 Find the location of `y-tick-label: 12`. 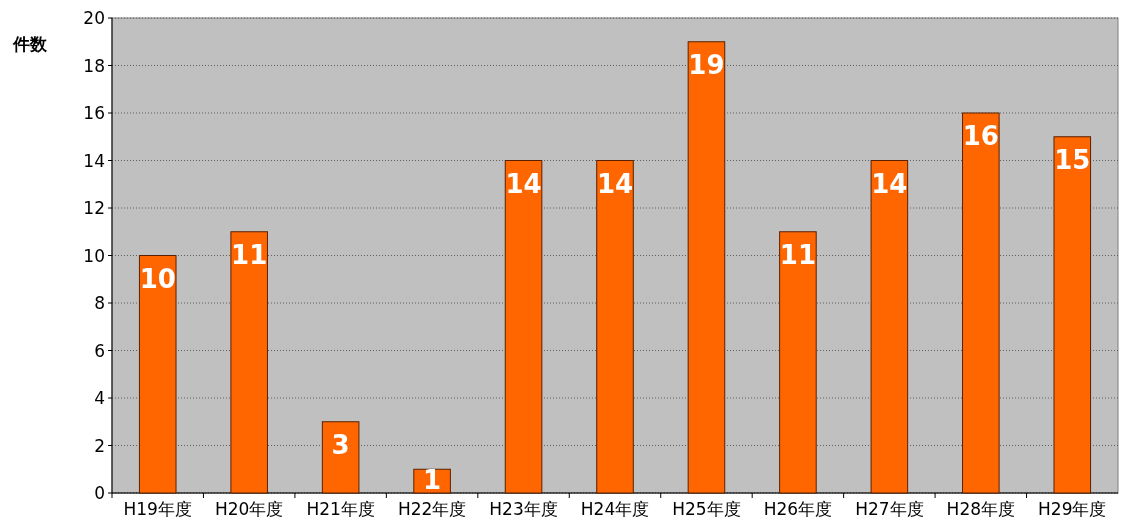

y-tick-label: 12 is located at coordinates (94, 208).